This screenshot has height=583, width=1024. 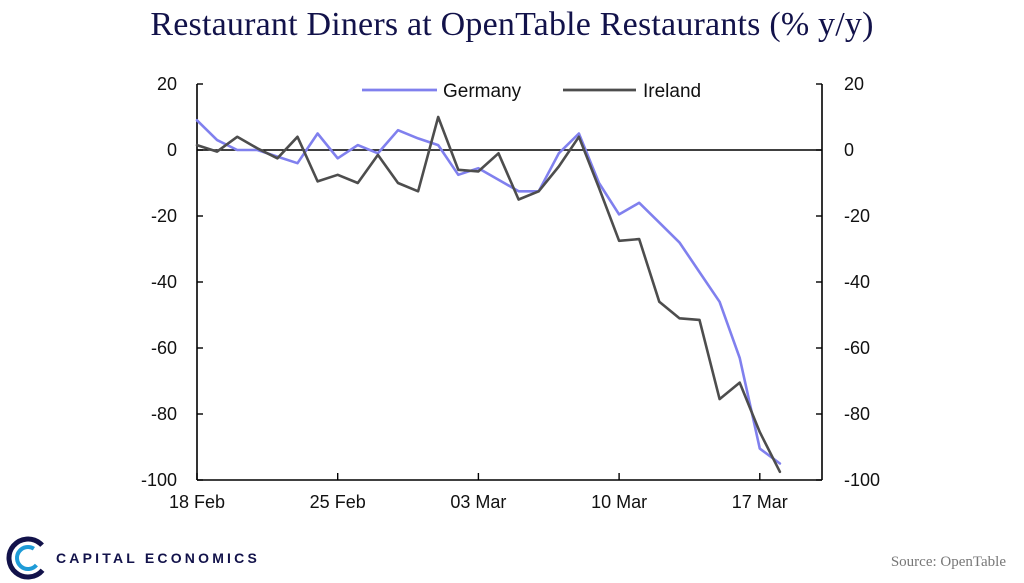 What do you see at coordinates (164, 216) in the screenshot?
I see `left-tick-label: -20` at bounding box center [164, 216].